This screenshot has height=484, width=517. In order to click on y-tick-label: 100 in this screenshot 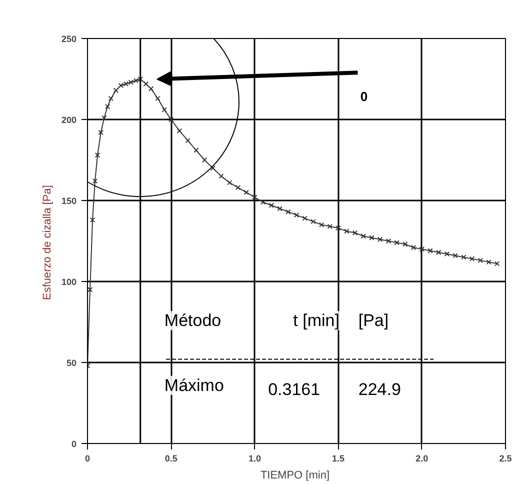, I will do `click(69, 282)`.